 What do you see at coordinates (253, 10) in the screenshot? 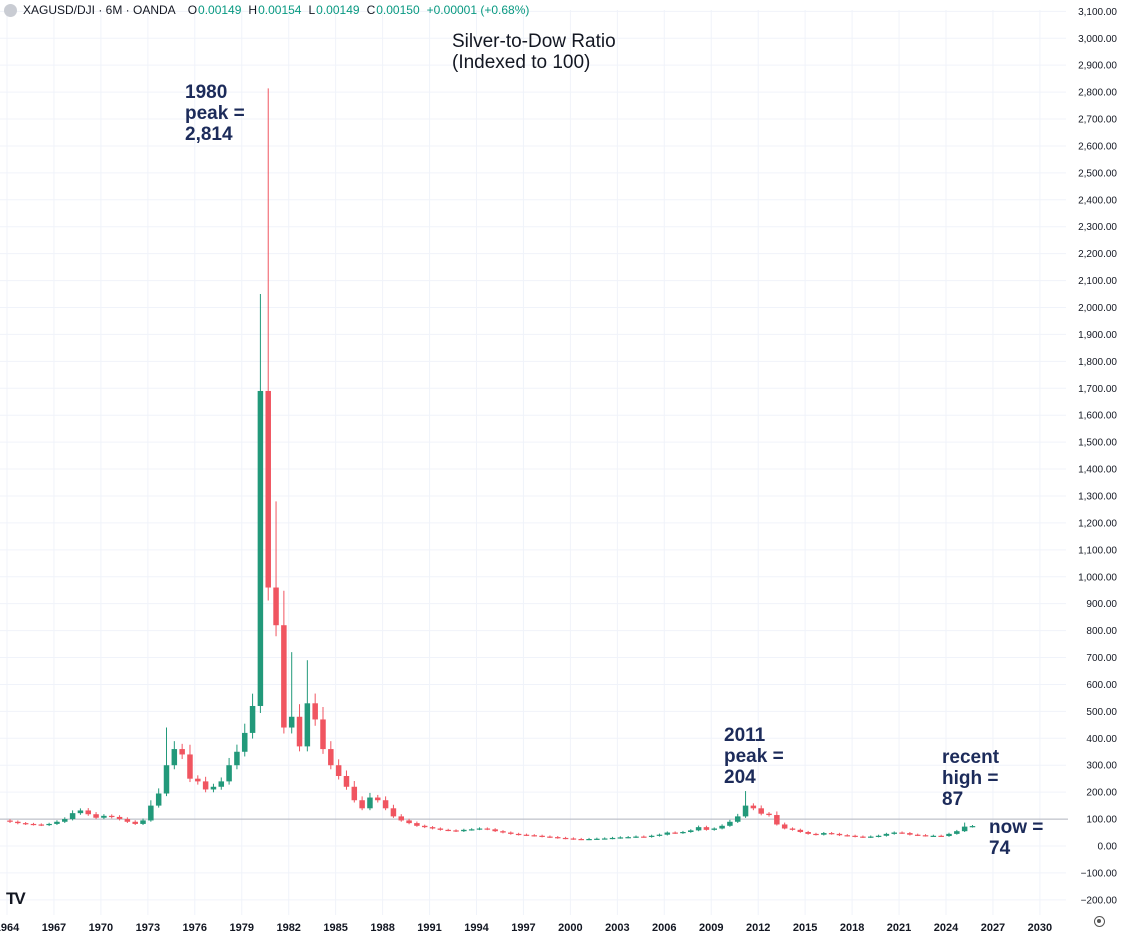
I see `high-label: H` at bounding box center [253, 10].